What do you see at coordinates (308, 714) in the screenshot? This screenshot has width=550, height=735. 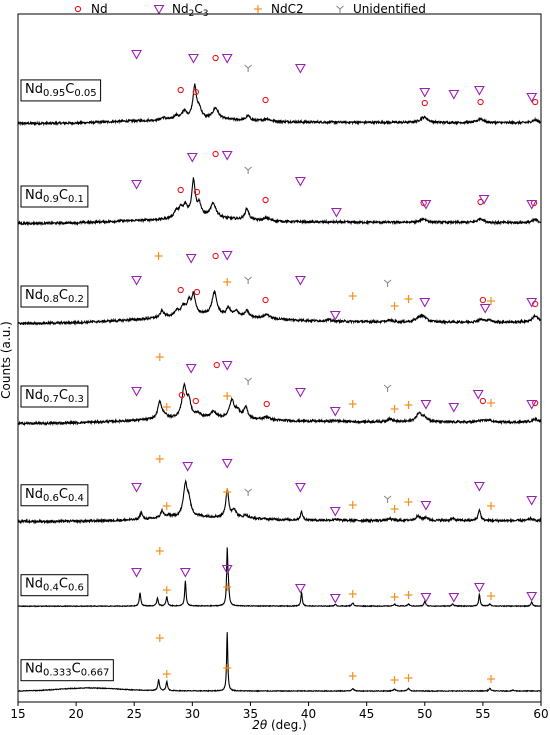 I see `x-tick-label-5: 40` at bounding box center [308, 714].